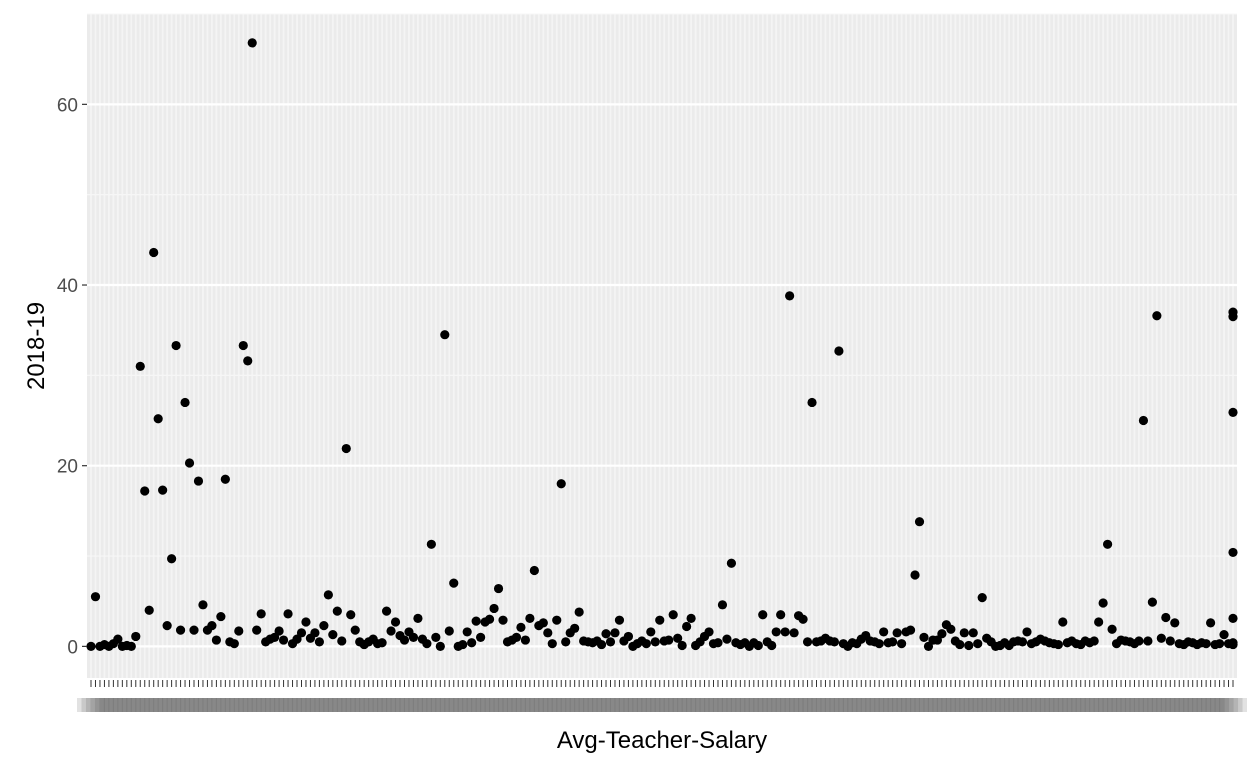 The width and height of the screenshot is (1248, 768). Describe the element at coordinates (67, 467) in the screenshot. I see `y-tick-label: 20` at that location.